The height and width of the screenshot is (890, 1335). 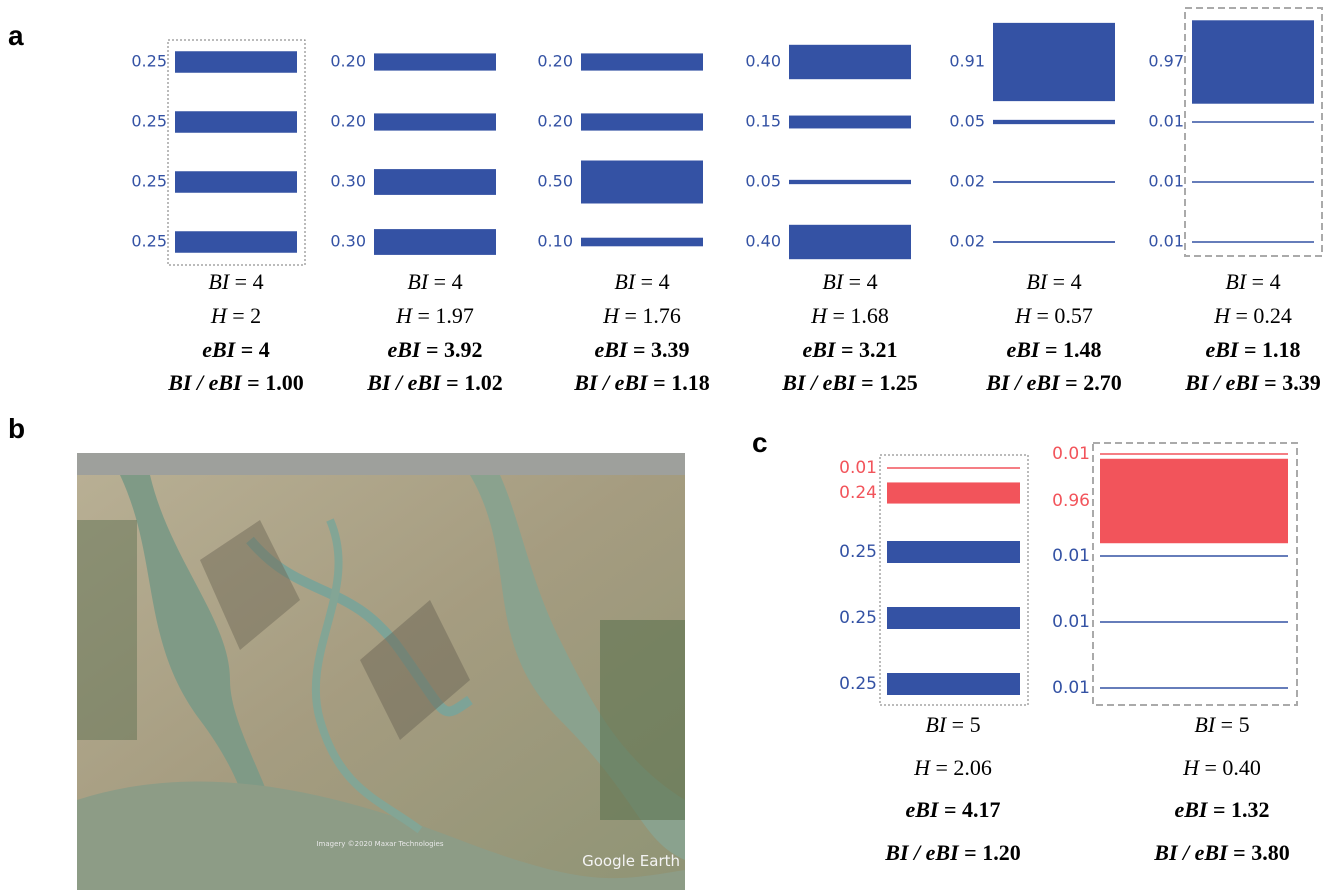 I want to click on stat-line: H = 0.57, so click(x=1053, y=315).